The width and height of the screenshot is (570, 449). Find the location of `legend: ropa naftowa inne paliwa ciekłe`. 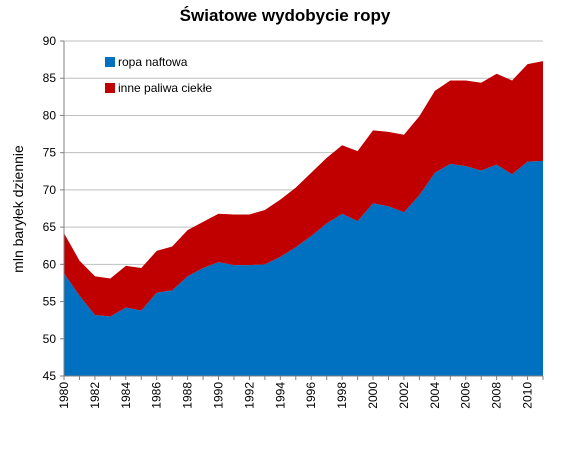

legend: ropa naftowa inne paliwa ciekłe is located at coordinates (158, 75).